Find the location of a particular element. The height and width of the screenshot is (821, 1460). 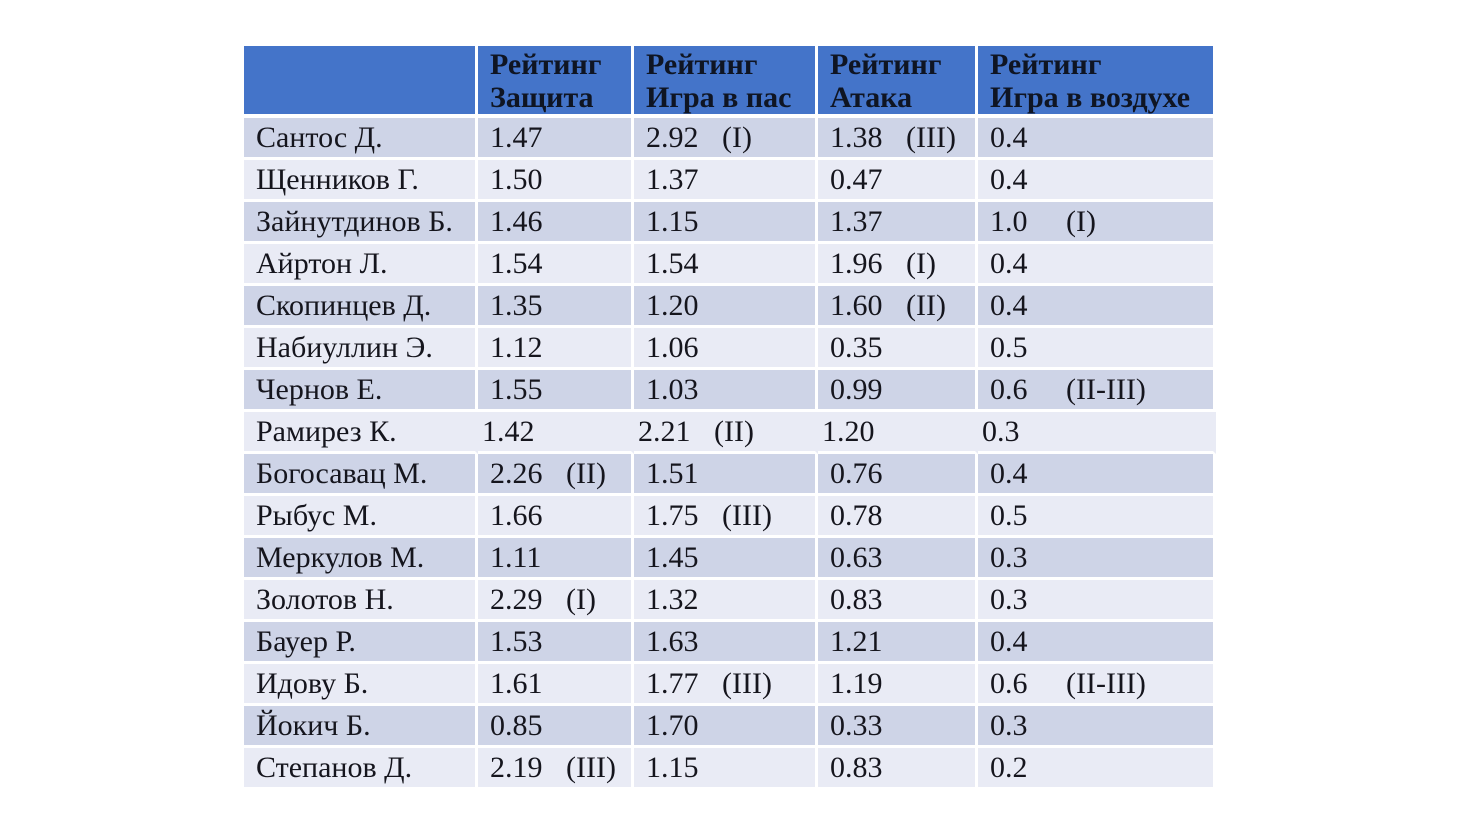

rating-cell: 1.38 (III) is located at coordinates (898, 139).